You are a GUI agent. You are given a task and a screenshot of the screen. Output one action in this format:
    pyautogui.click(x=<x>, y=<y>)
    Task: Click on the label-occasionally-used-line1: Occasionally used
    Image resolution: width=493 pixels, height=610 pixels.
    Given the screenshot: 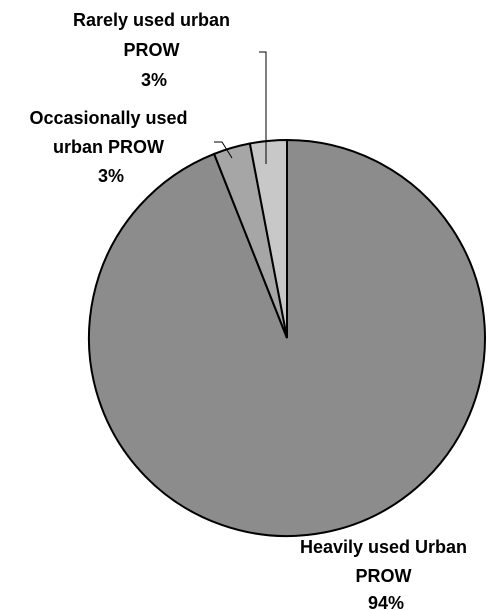 What is the action you would take?
    pyautogui.click(x=108, y=118)
    